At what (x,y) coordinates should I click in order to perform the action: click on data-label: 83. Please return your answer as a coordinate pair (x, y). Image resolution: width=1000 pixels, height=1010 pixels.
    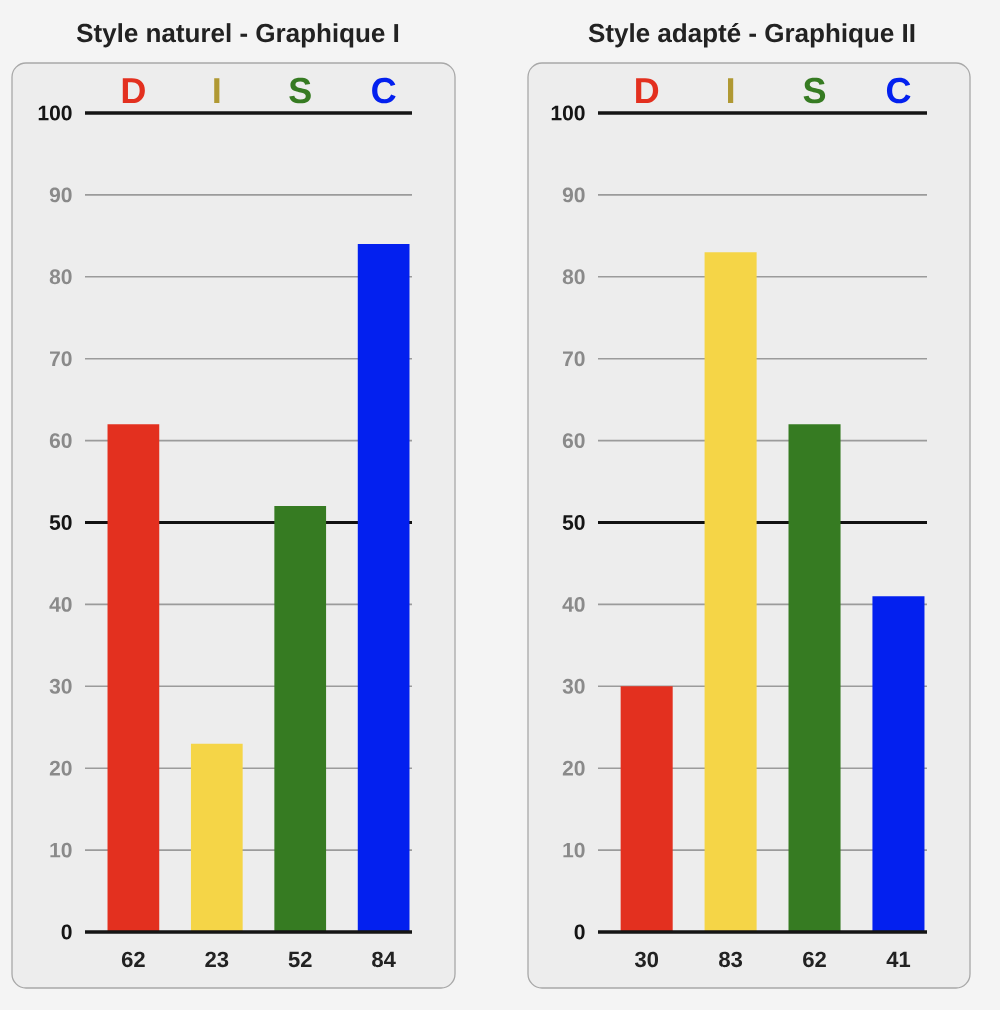
    Looking at the image, I should click on (731, 959).